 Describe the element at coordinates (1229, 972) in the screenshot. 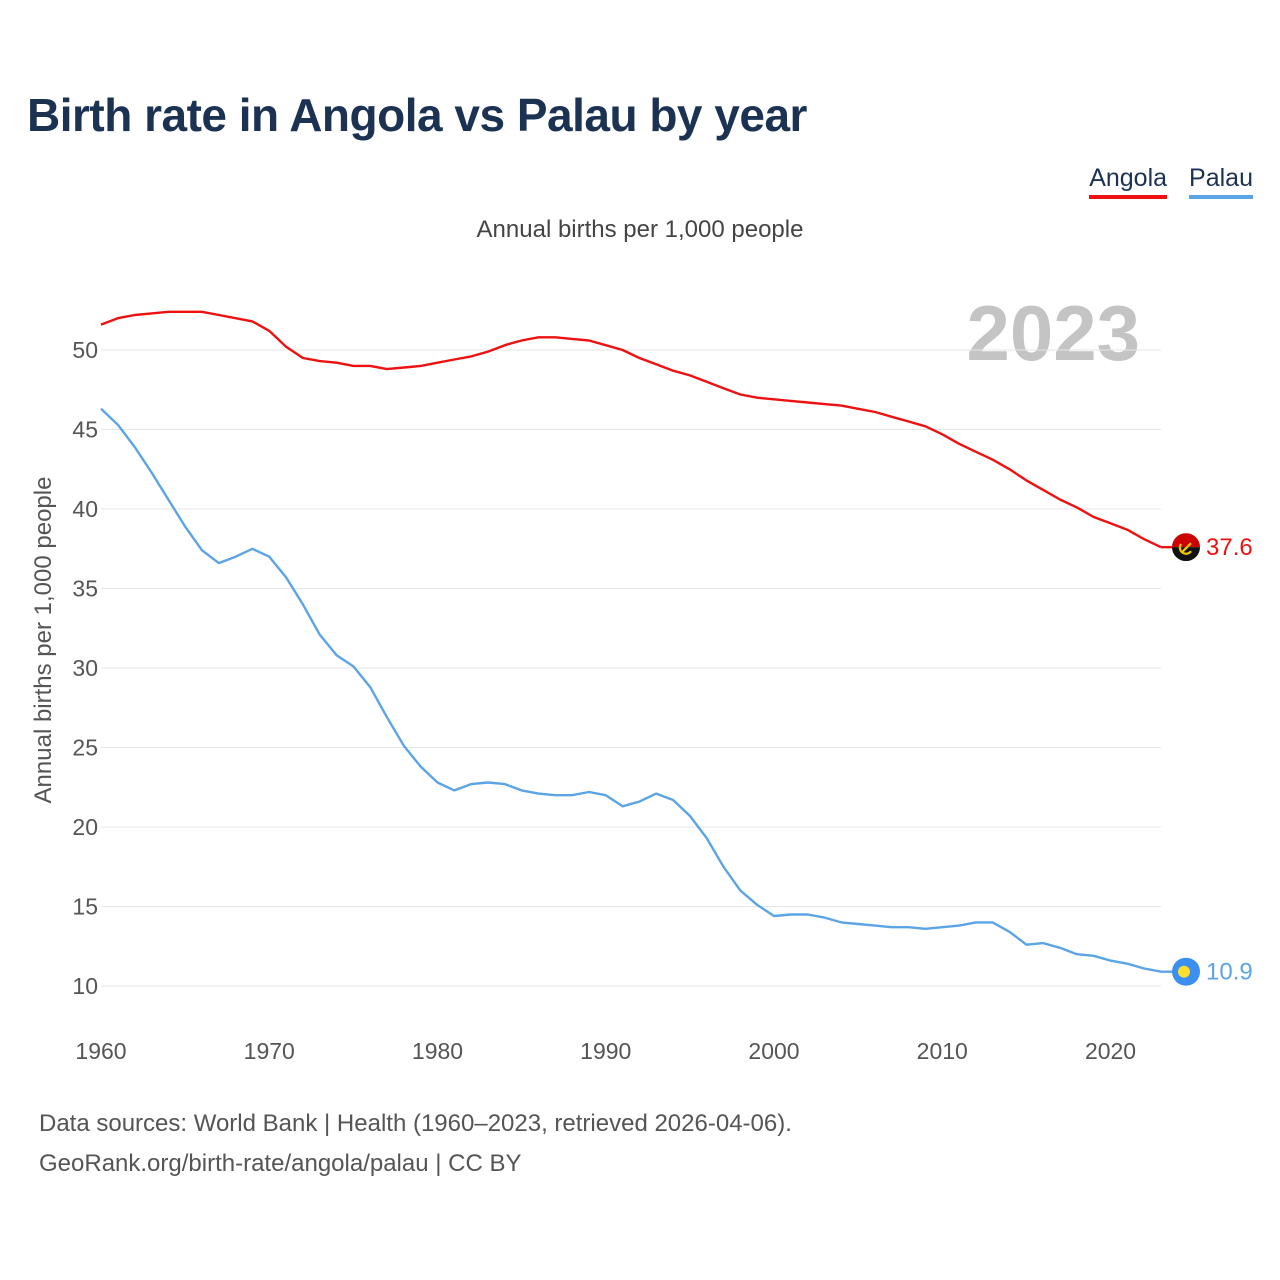

I see `end-value-label-palau: 10.9` at that location.